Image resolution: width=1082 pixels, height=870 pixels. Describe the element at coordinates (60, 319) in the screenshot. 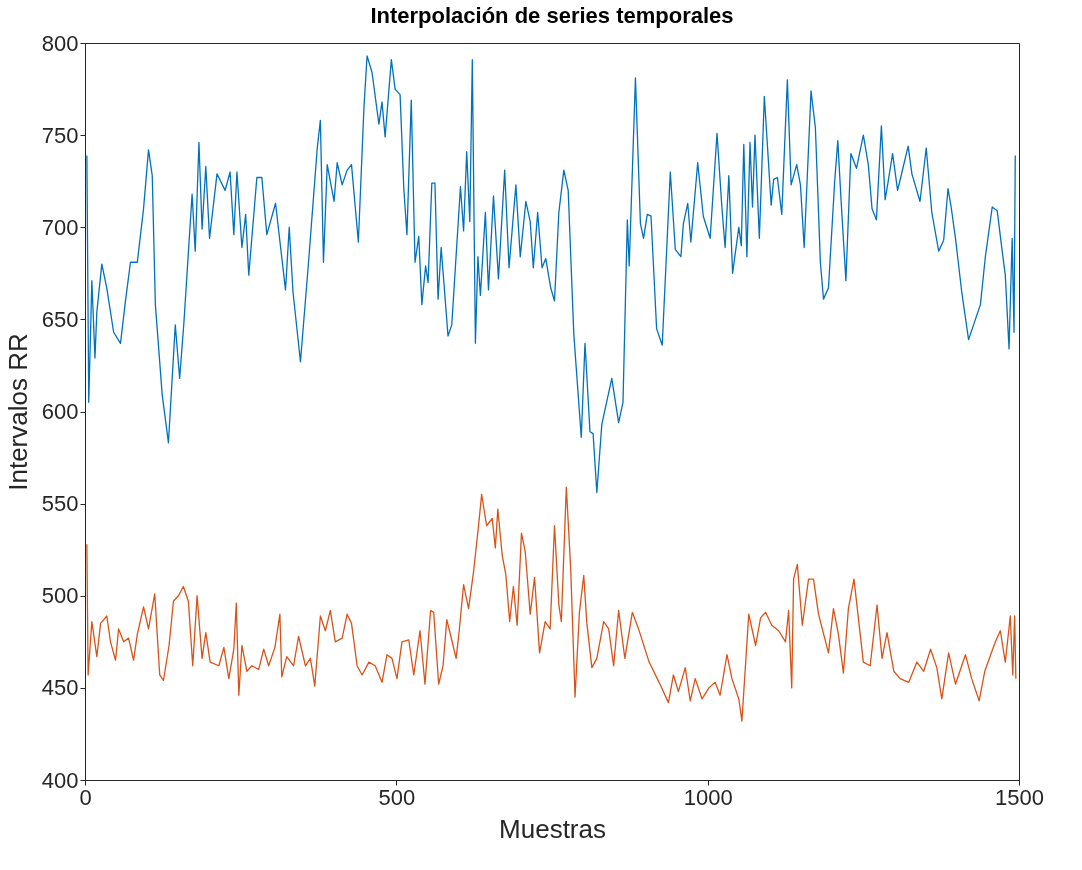

I see `y-tick-label: 650` at that location.